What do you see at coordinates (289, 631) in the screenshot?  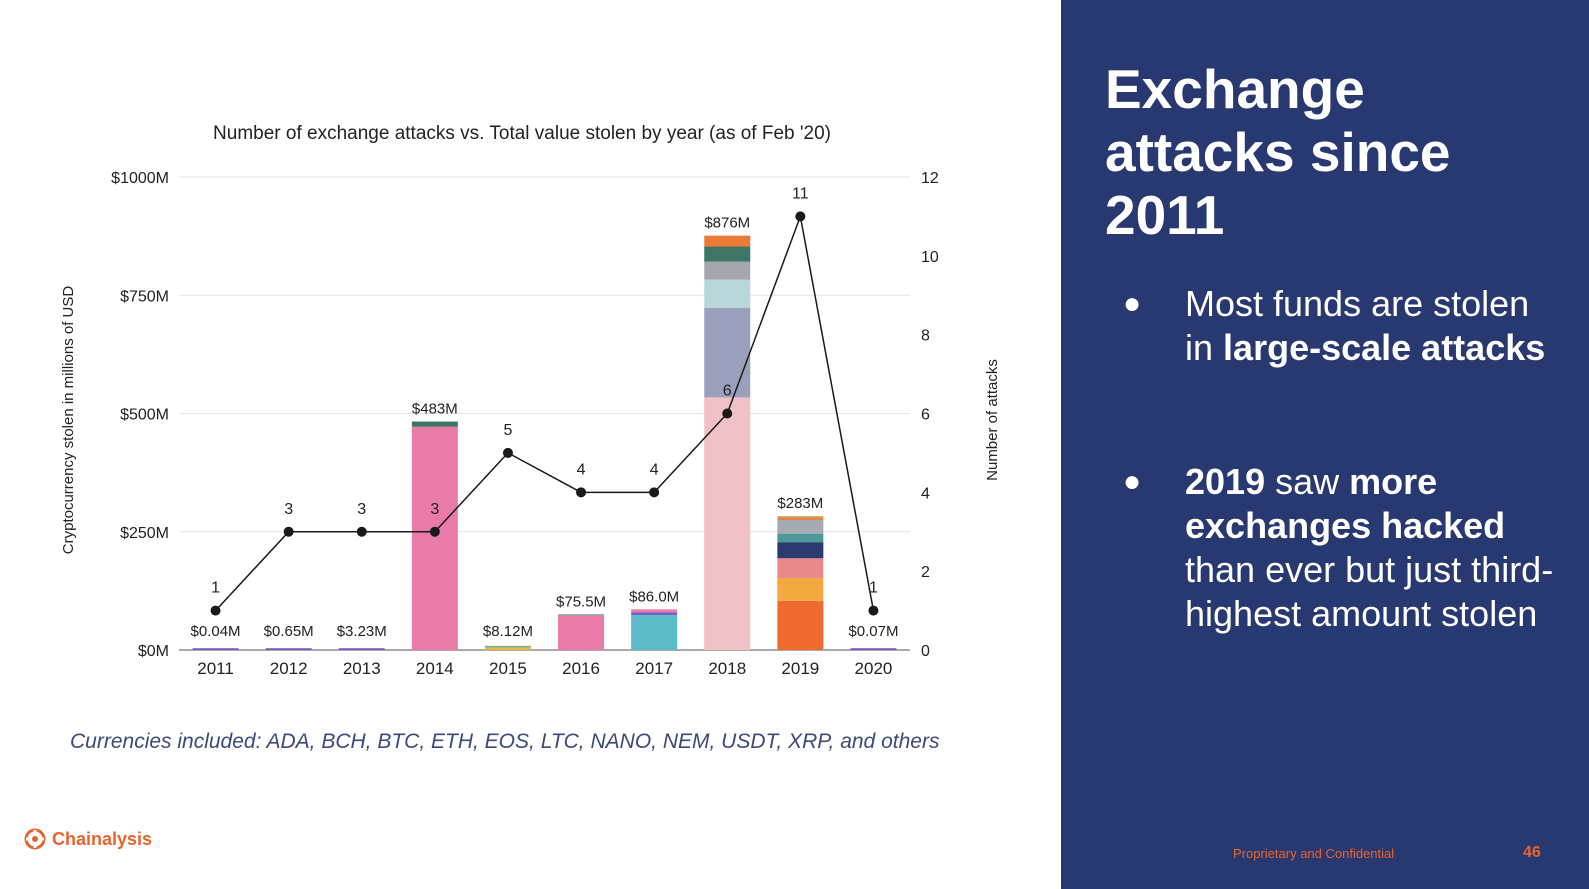 I see `bar-value-label: $0.65M` at bounding box center [289, 631].